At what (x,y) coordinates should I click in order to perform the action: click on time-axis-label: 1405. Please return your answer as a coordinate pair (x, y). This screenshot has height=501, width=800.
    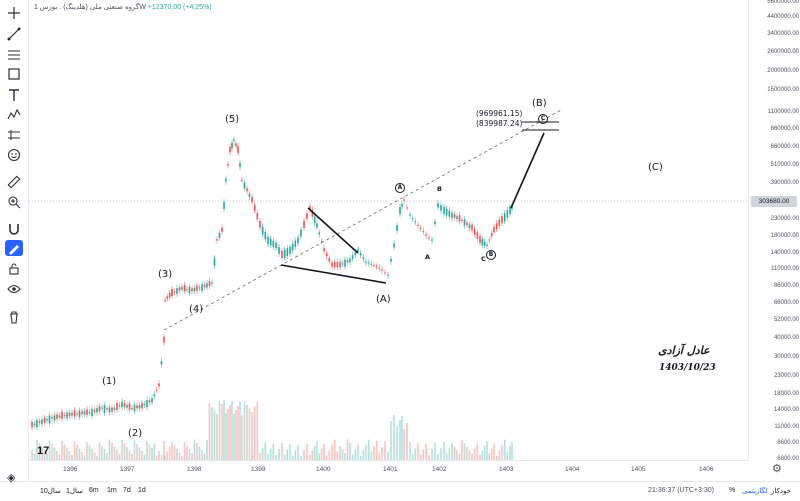
    Looking at the image, I should click on (638, 469).